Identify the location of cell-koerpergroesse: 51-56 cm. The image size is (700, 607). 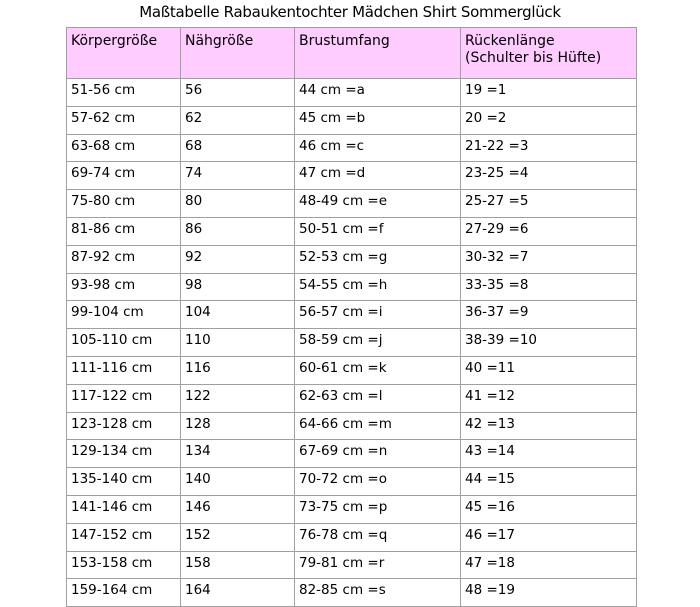
(123, 92).